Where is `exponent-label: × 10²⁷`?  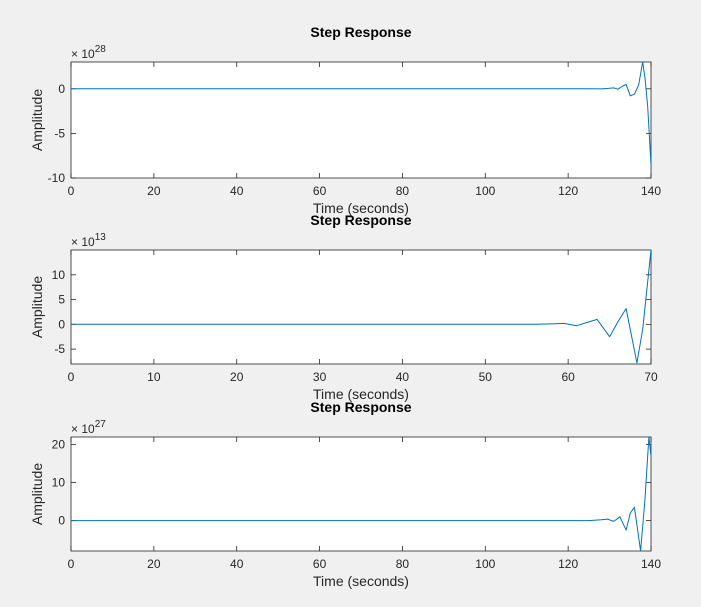
exponent-label: × 10²⁷ is located at coordinates (88, 427).